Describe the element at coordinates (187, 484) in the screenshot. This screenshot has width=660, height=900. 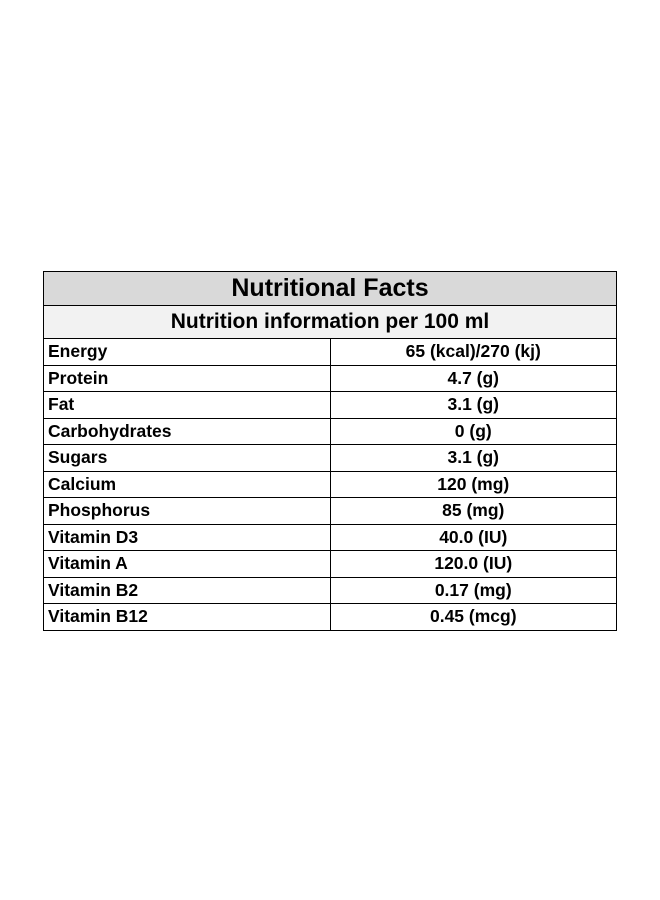
I see `nutrient-name: Calcium` at that location.